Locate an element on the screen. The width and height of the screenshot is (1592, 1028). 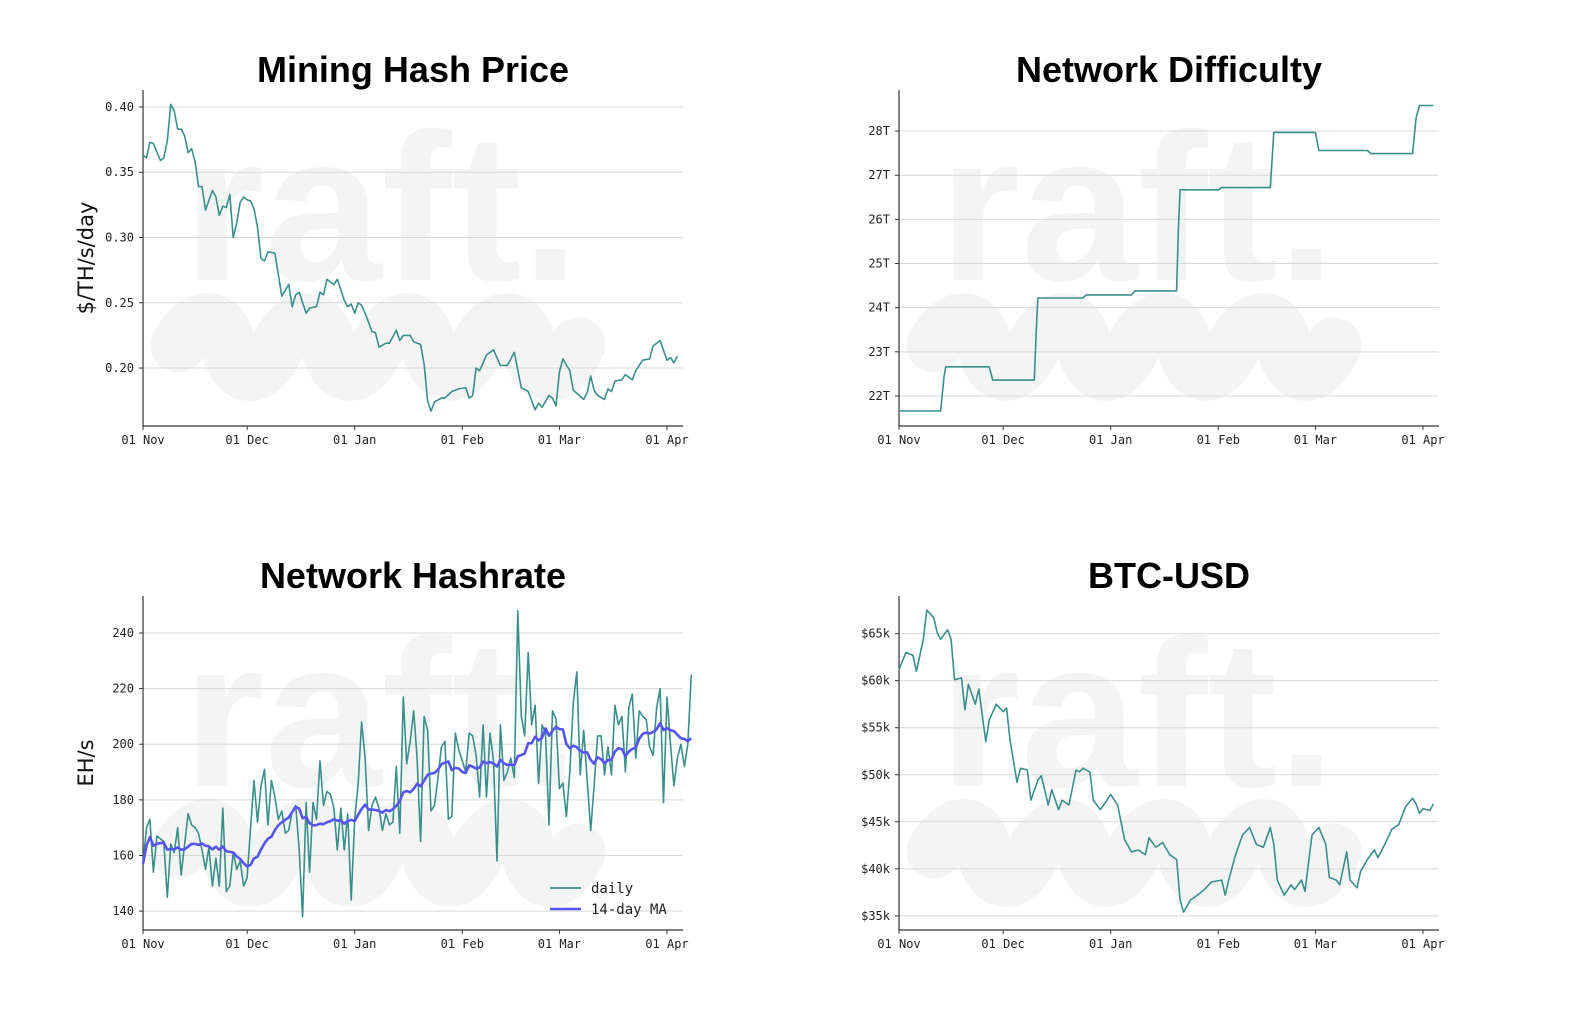
y-axis-label: $/TH/s/day is located at coordinates (86, 258).